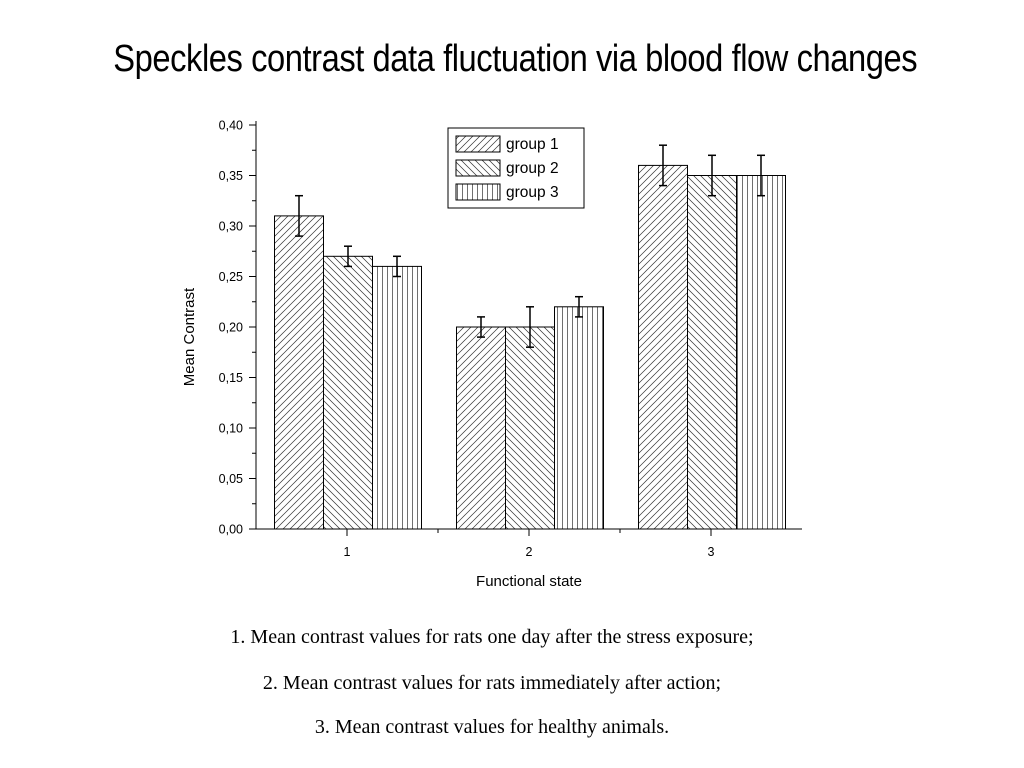 Image resolution: width=1024 pixels, height=768 pixels. I want to click on y-tick-label: 0,05, so click(231, 479).